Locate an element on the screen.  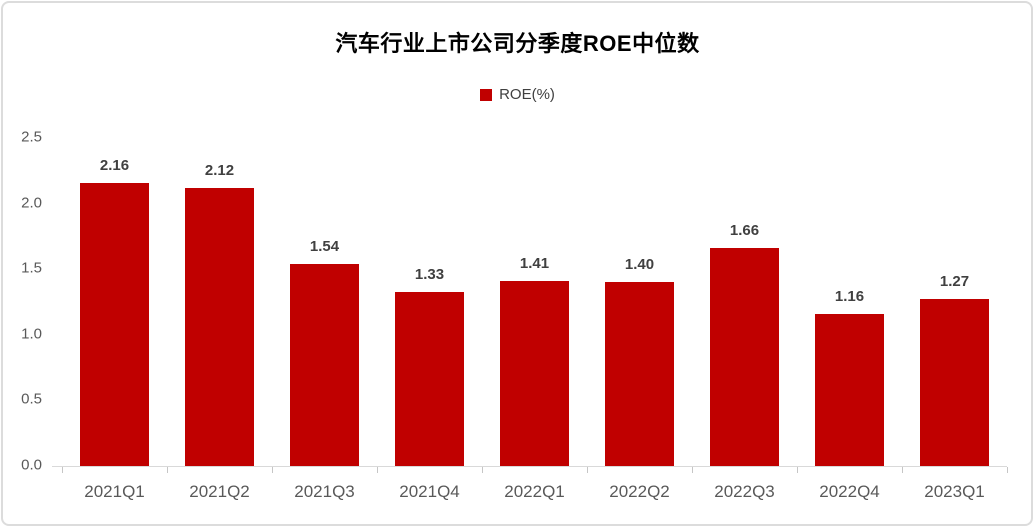
bar-value-label: 1.54 is located at coordinates (324, 246).